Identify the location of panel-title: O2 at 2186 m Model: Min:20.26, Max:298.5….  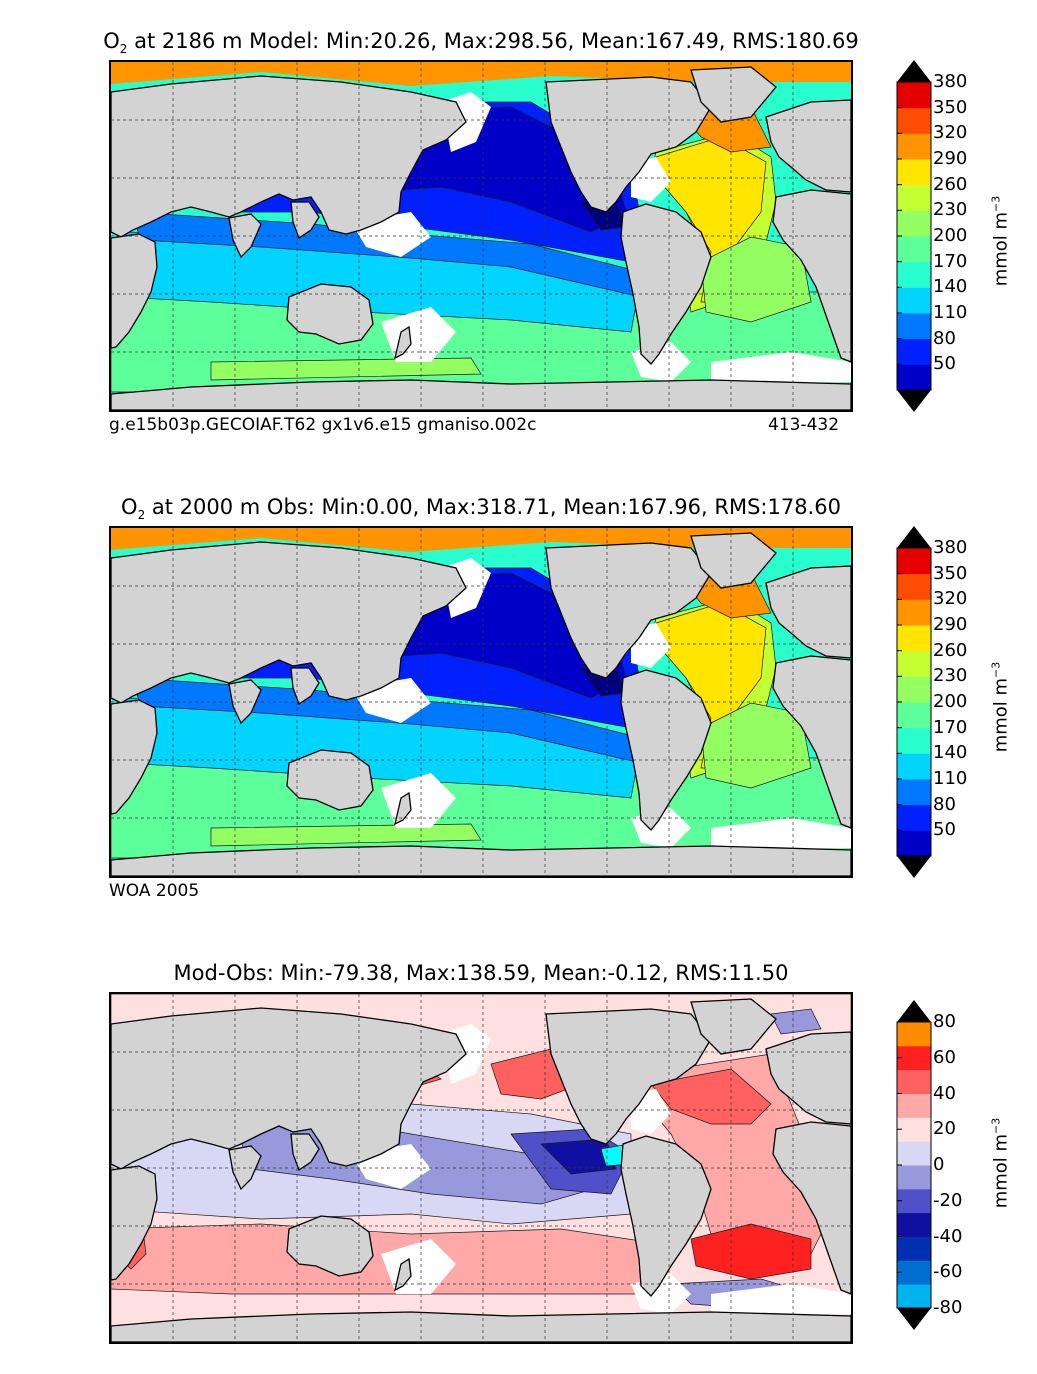
(481, 43).